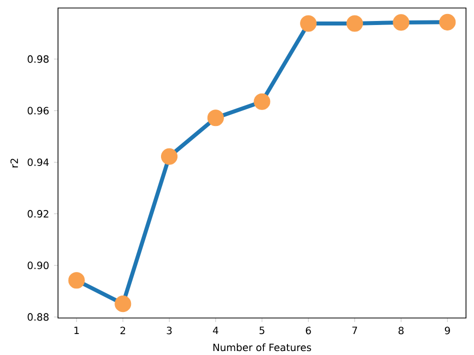  What do you see at coordinates (38, 266) in the screenshot?
I see `y-tick-label: 0.90` at bounding box center [38, 266].